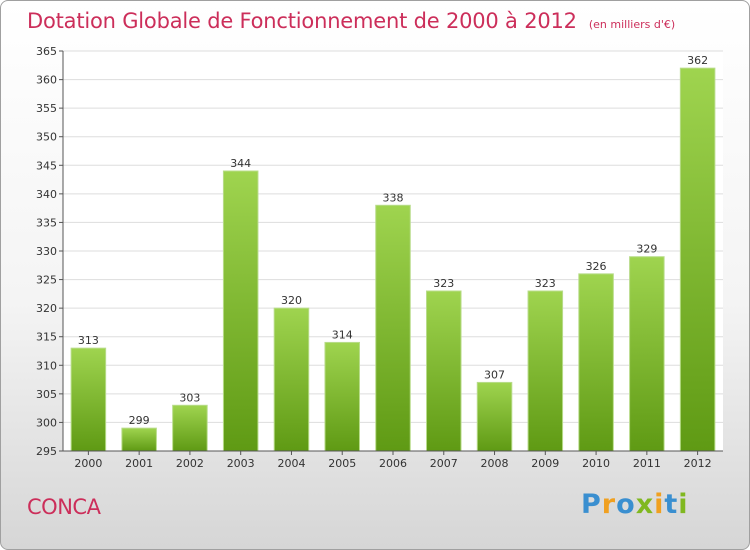  Describe the element at coordinates (444, 463) in the screenshot. I see `x-tick-label: 2007` at that location.